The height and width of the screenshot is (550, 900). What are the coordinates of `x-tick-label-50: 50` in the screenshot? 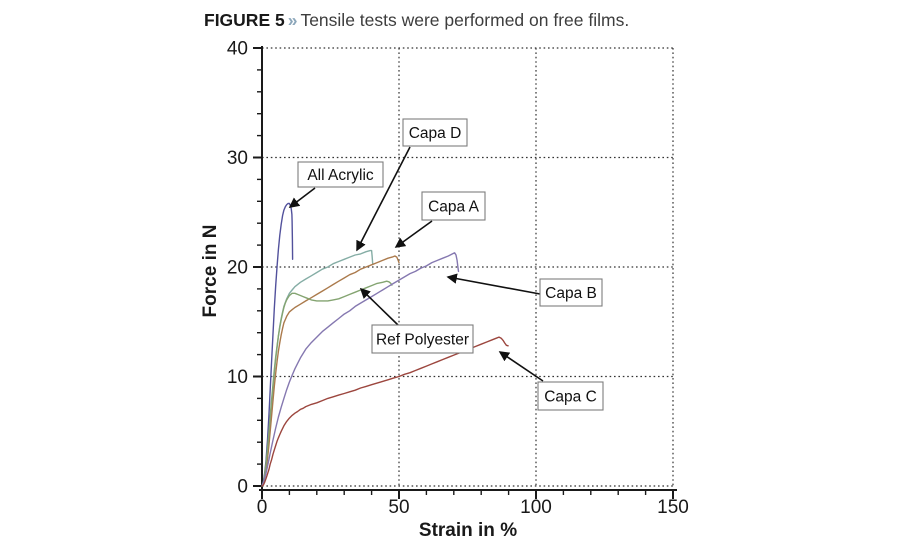 It's located at (398, 507).